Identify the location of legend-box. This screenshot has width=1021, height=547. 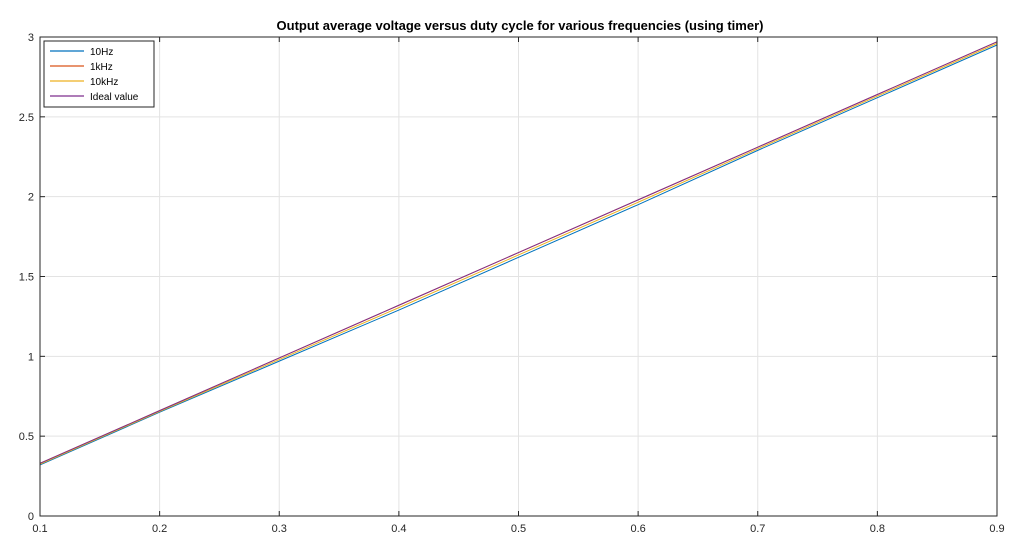
(99, 74).